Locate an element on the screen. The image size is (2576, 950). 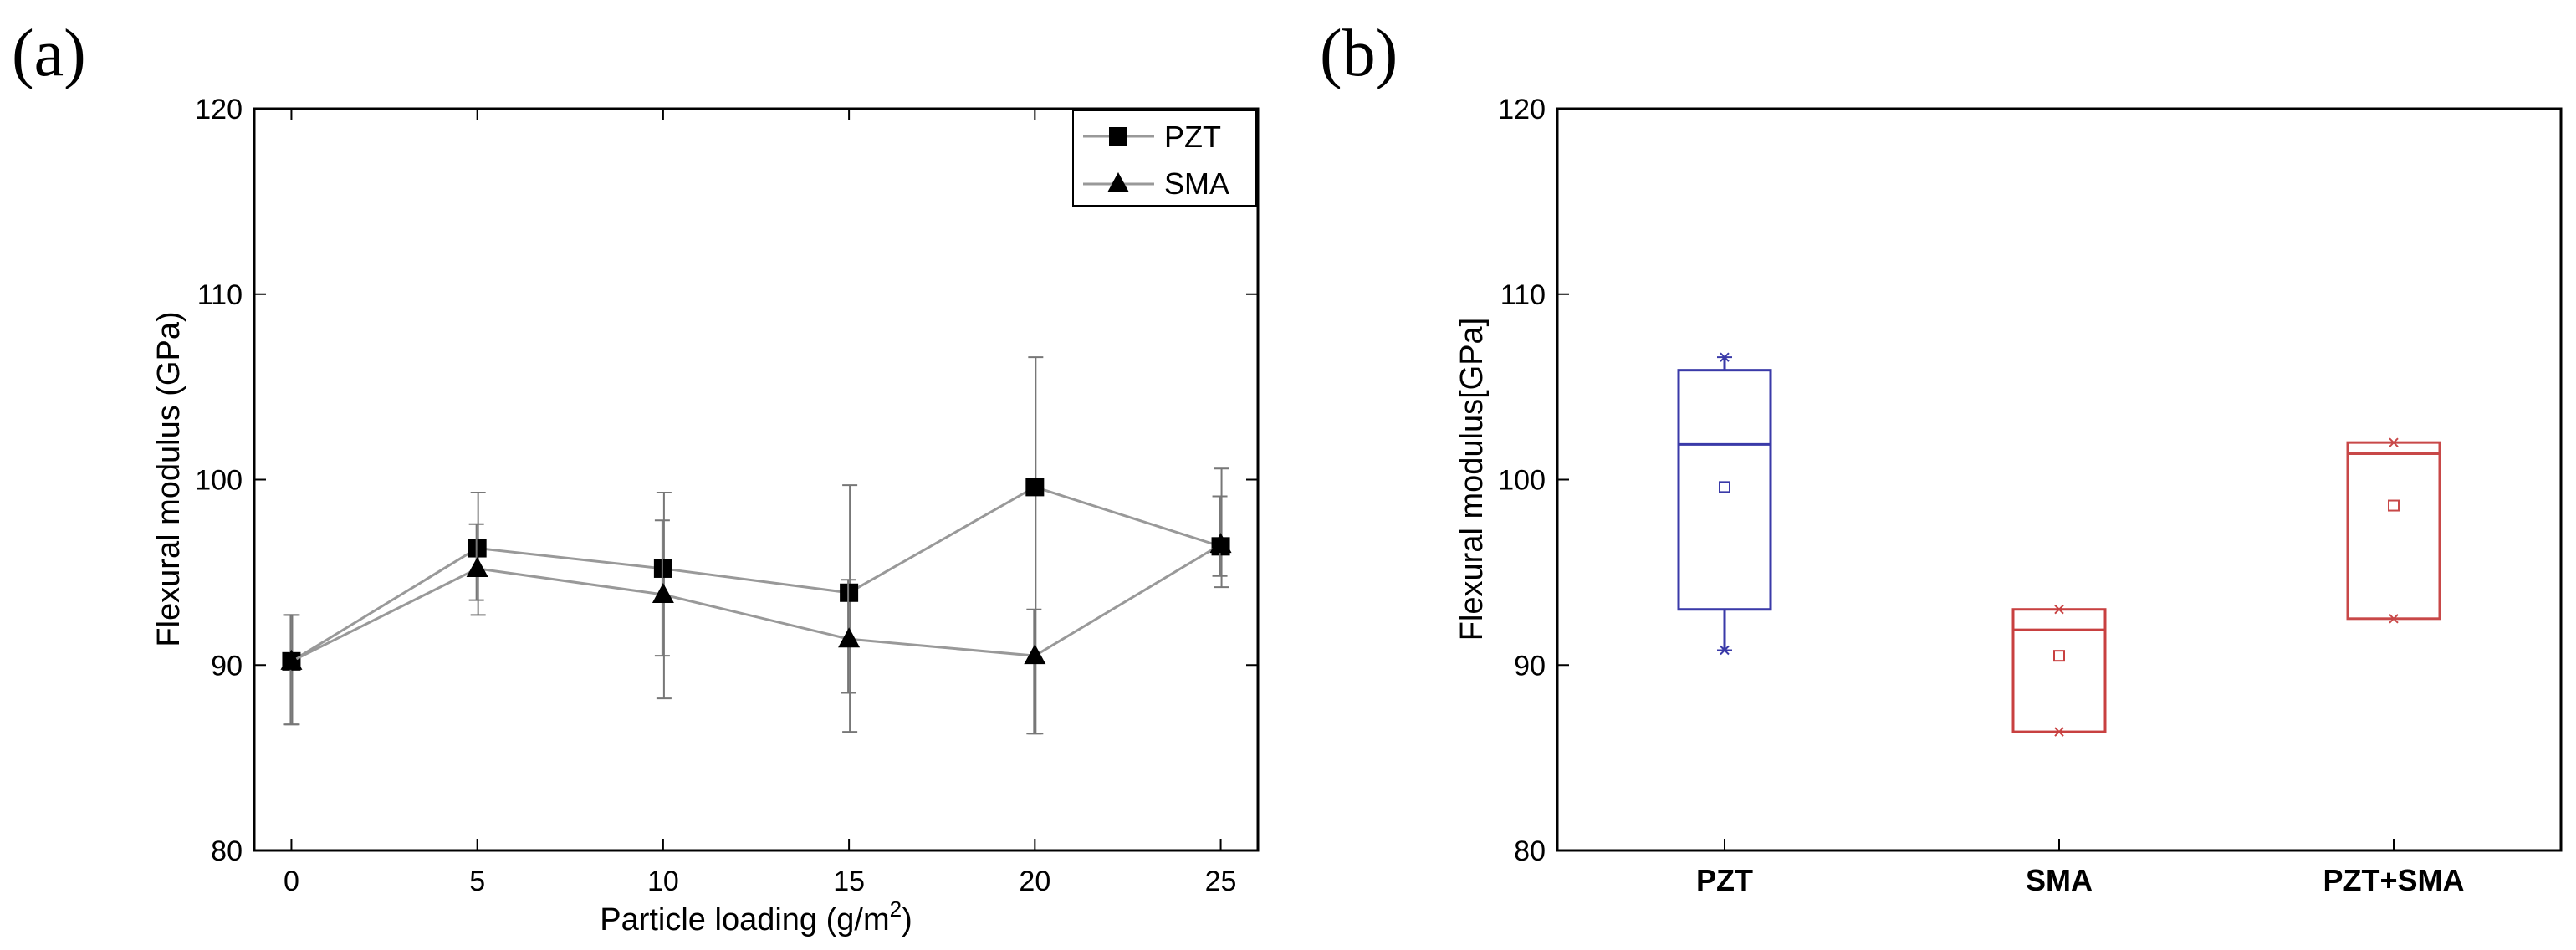
x-axis-title-a: Particle loading (g/m2) is located at coordinates (756, 916).